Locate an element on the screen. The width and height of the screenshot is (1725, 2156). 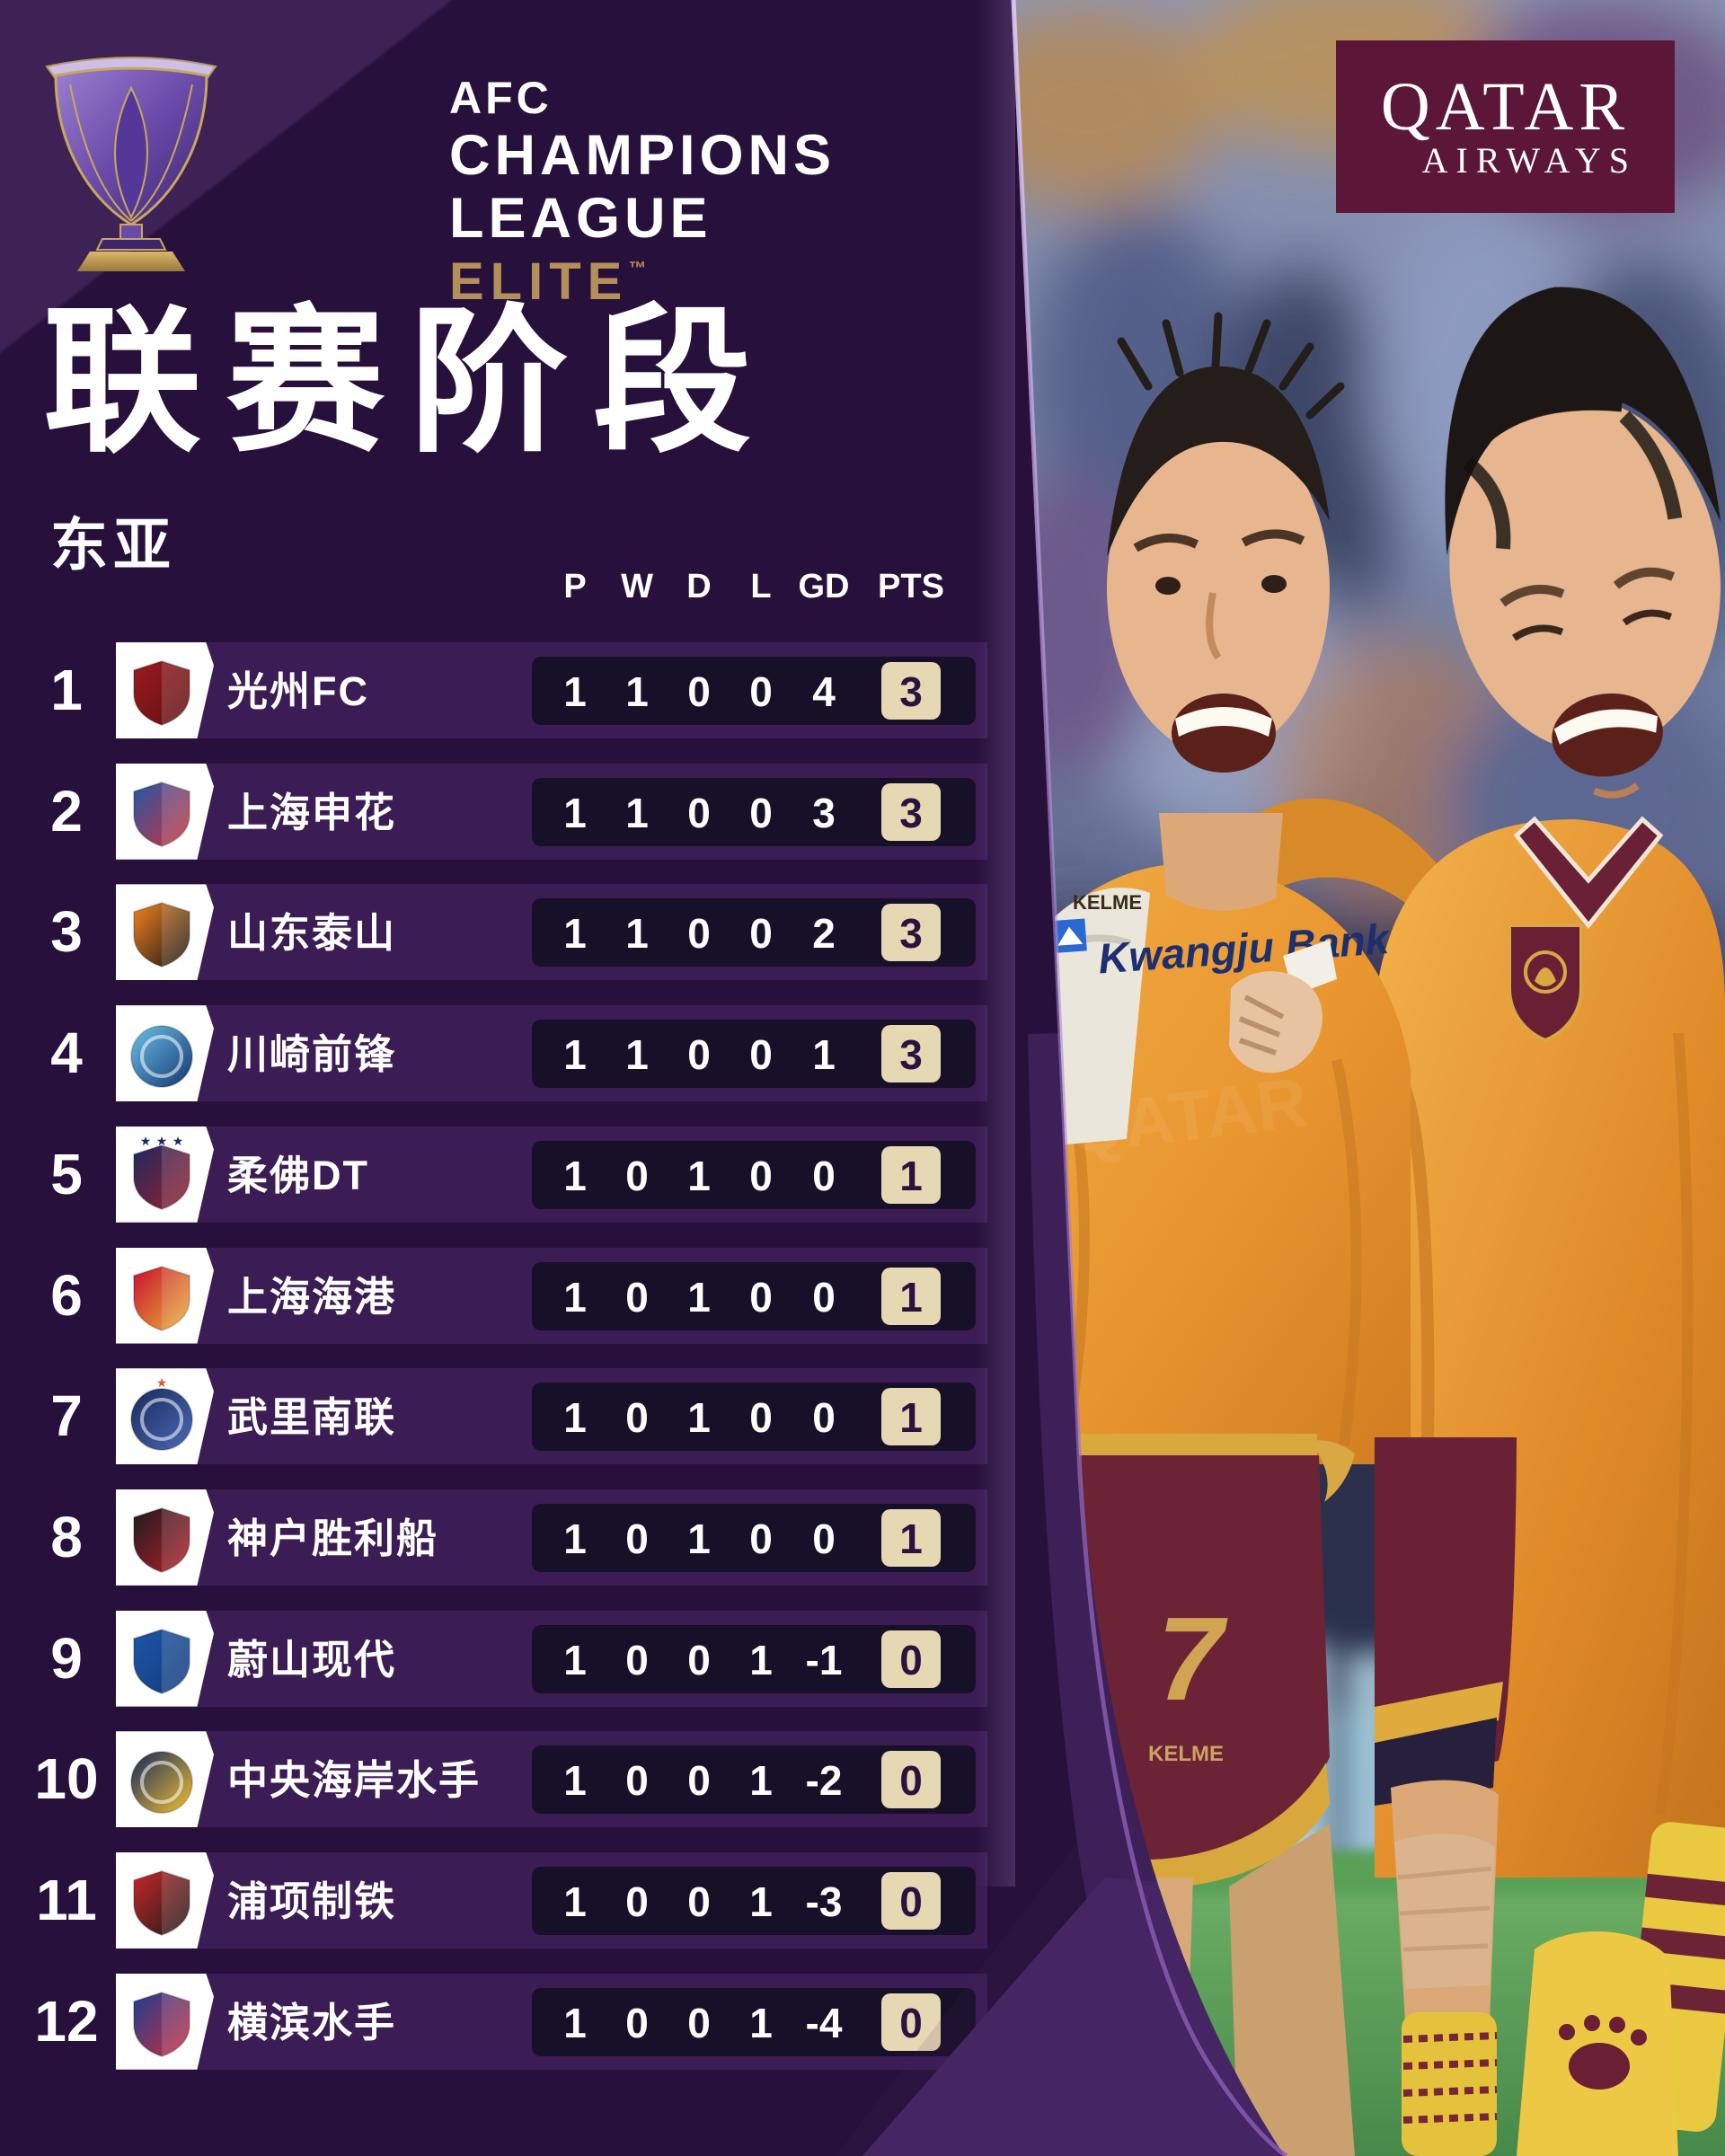
stats-panel: 1 1 0 0 3 3 is located at coordinates (754, 812).